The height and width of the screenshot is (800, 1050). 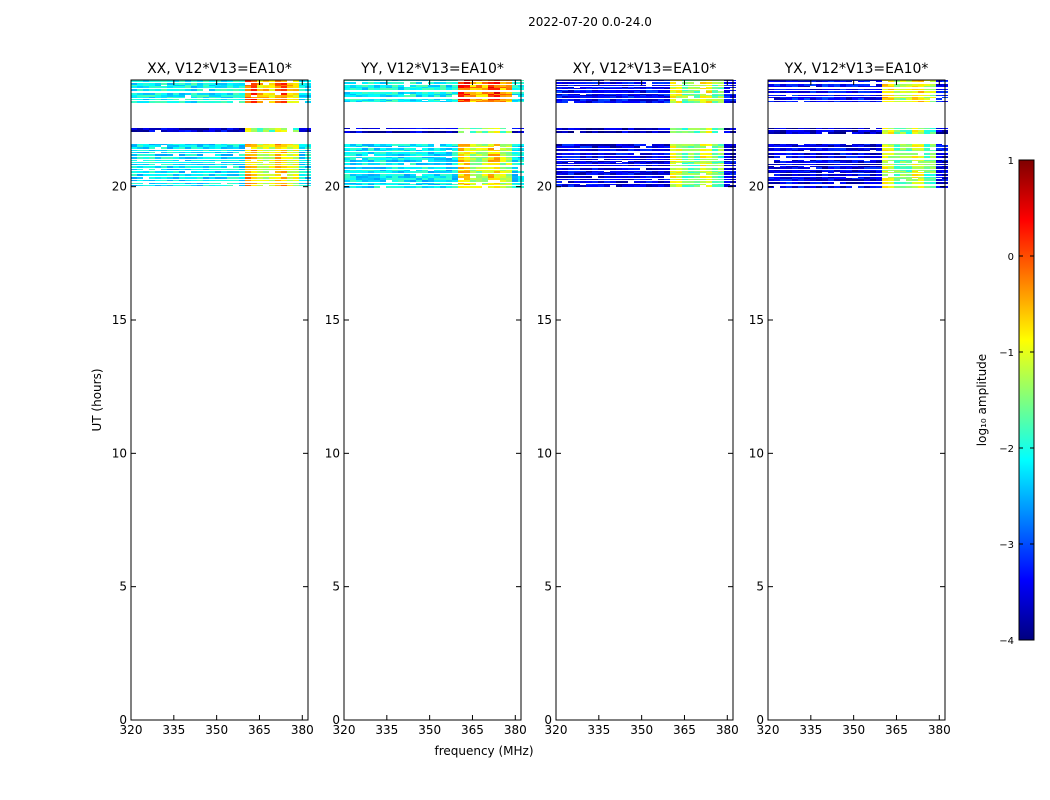 What do you see at coordinates (432, 400) in the screenshot?
I see `plot-frame` at bounding box center [432, 400].